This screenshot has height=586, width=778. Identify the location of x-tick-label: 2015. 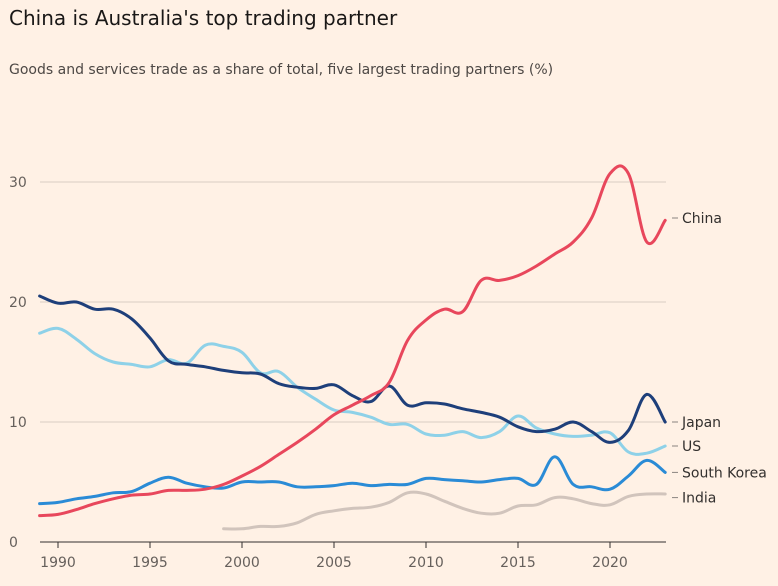
(518, 563).